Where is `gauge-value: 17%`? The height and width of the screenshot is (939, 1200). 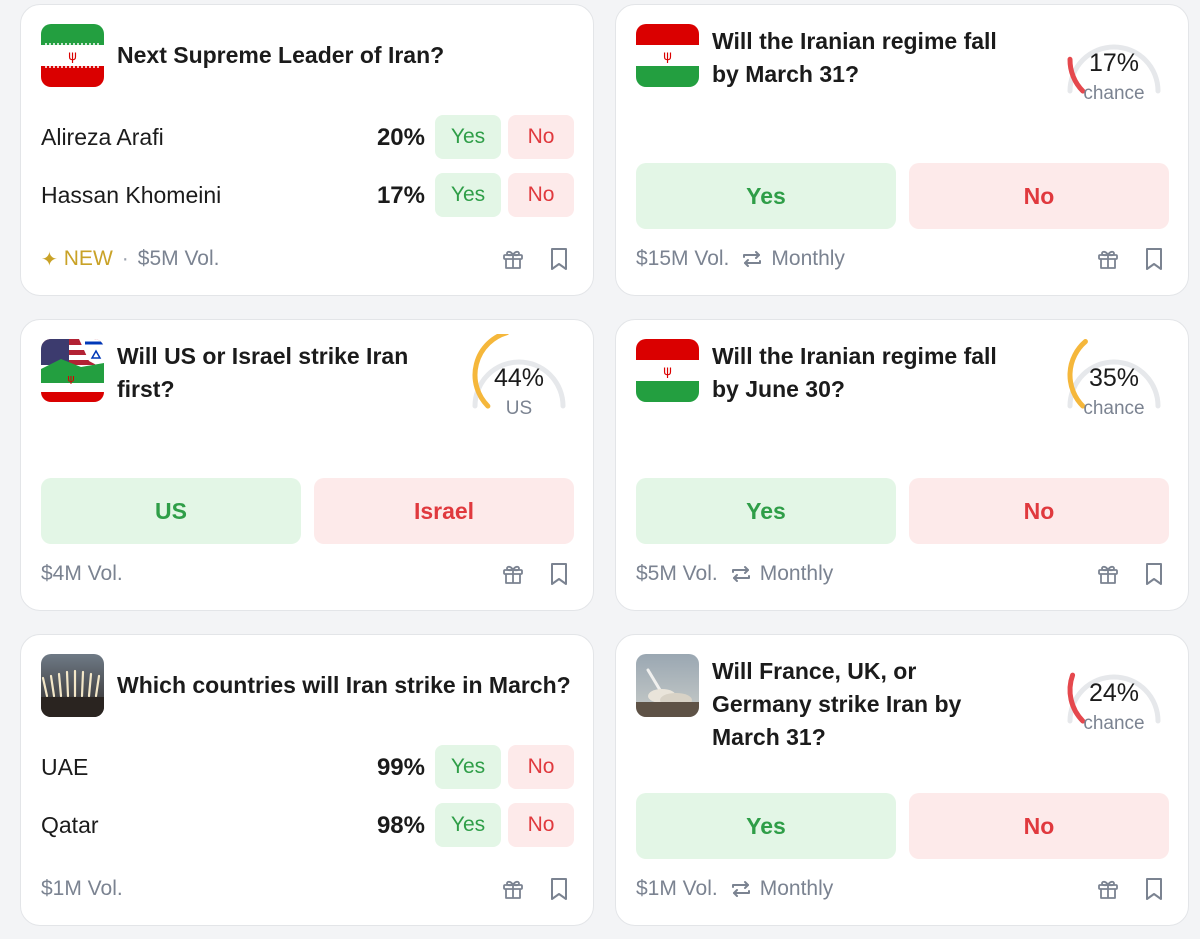
gauge-value: 17% is located at coordinates (1114, 63).